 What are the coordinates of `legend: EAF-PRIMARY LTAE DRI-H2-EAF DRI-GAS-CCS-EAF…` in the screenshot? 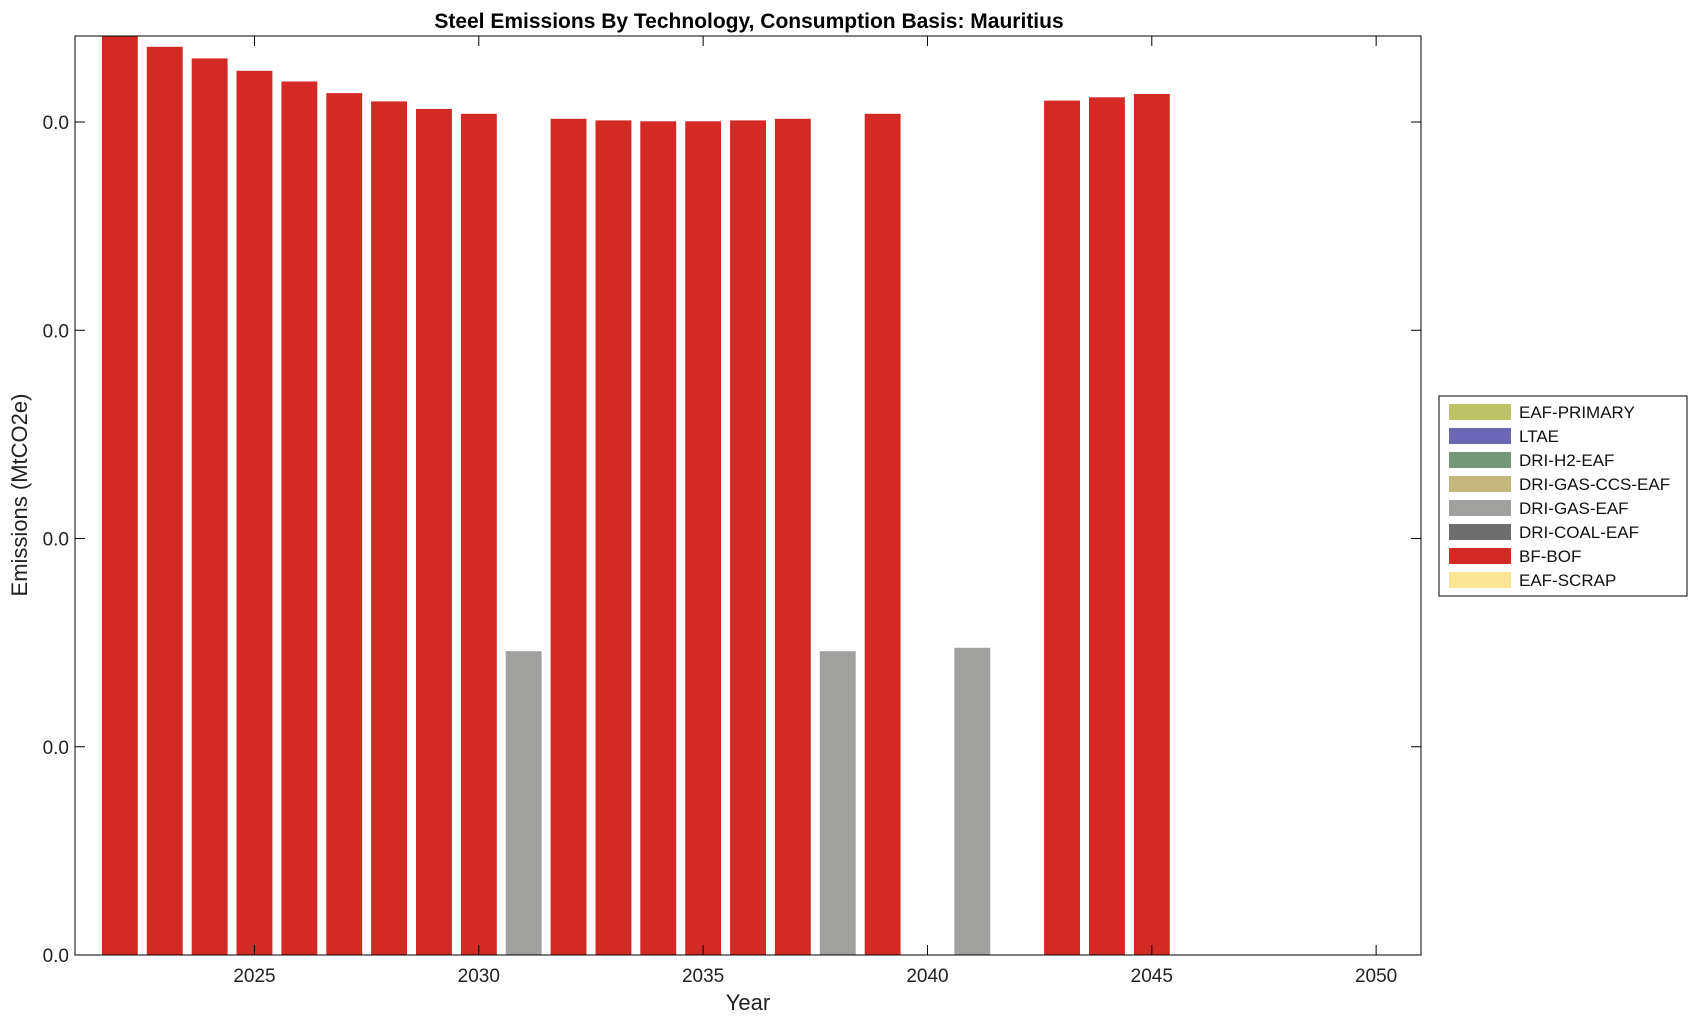 It's located at (1563, 496).